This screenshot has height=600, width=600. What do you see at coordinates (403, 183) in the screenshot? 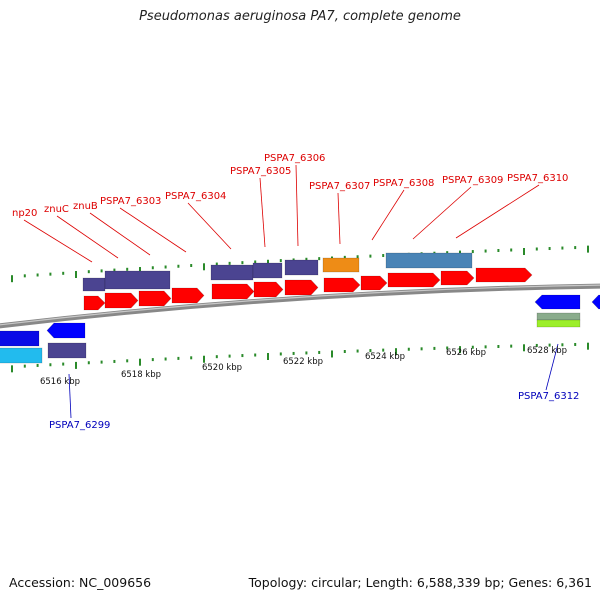
I see `gene-label-top: PSPA7_6308` at bounding box center [403, 183].